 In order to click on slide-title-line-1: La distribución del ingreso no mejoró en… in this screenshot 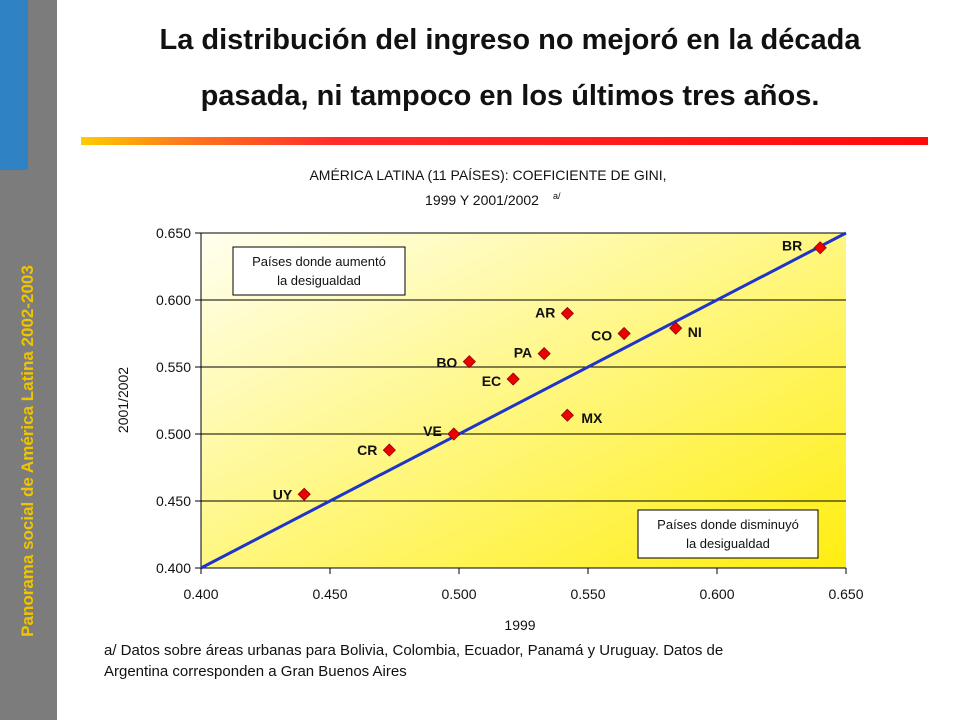, I will do `click(510, 40)`.